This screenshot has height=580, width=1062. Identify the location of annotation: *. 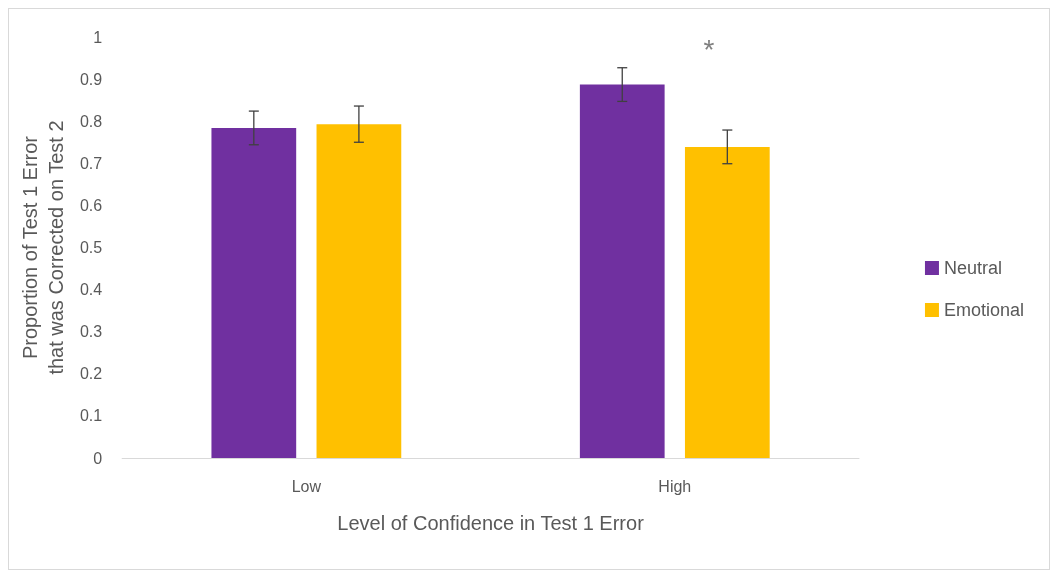
(709, 49).